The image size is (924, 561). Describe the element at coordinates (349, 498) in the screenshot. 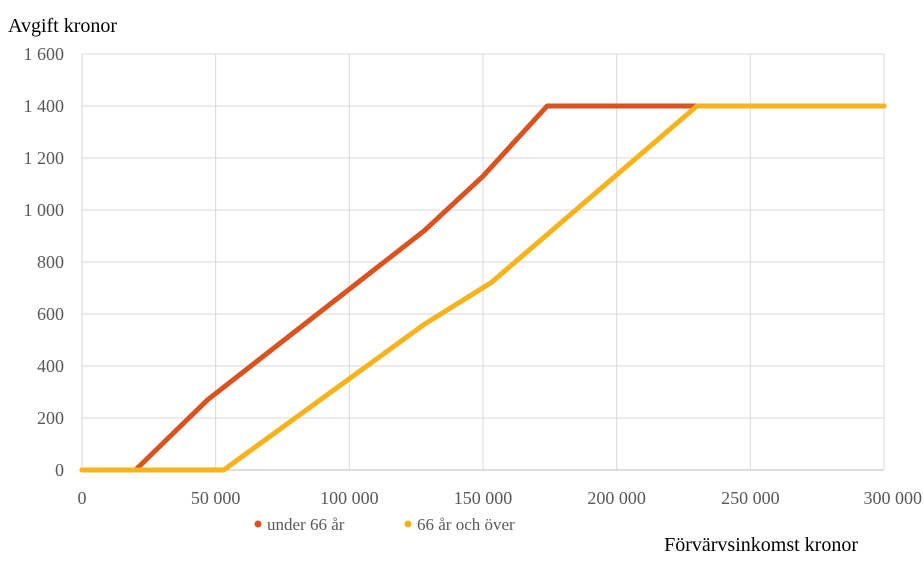

I see `x-tick-label: 100 000` at that location.